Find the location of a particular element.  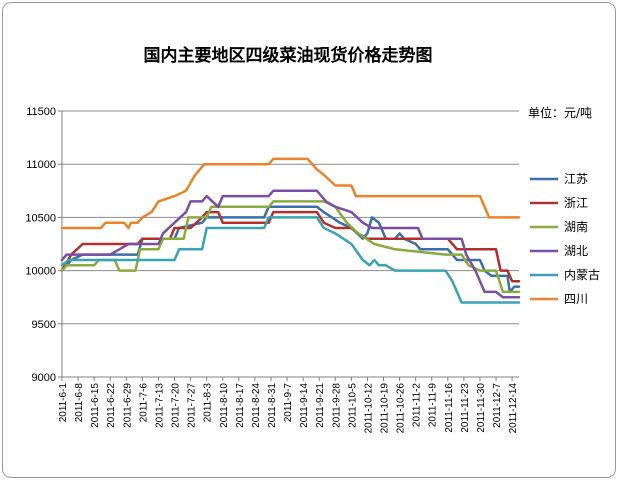

legend-label: 湖北 is located at coordinates (576, 250).